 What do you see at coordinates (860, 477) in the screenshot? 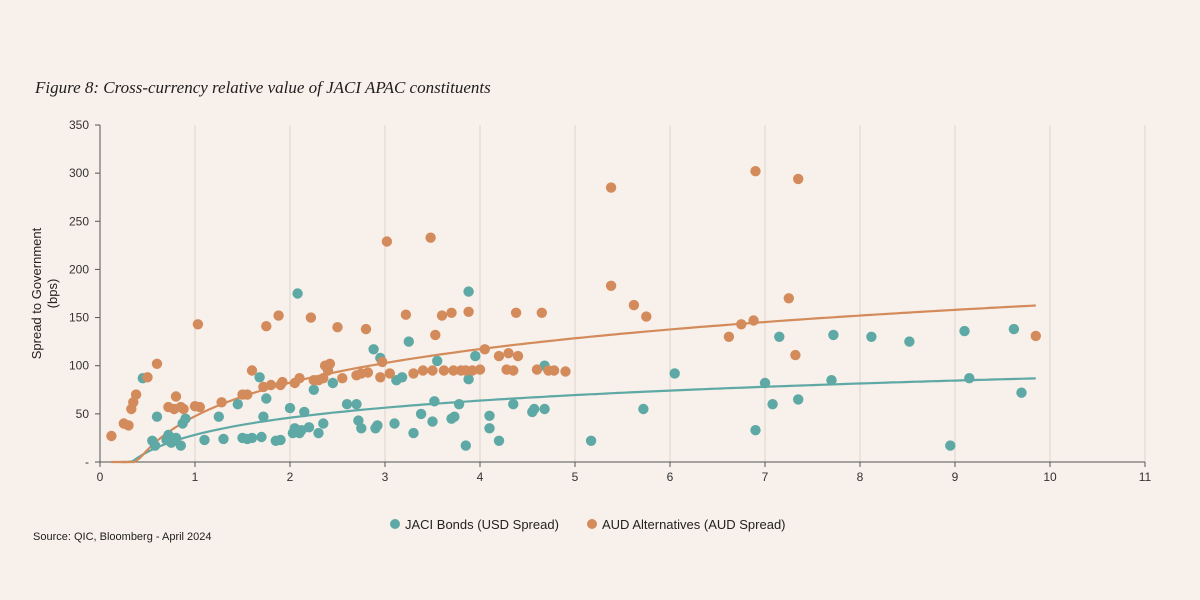
I see `x-tick-label: 8` at bounding box center [860, 477].